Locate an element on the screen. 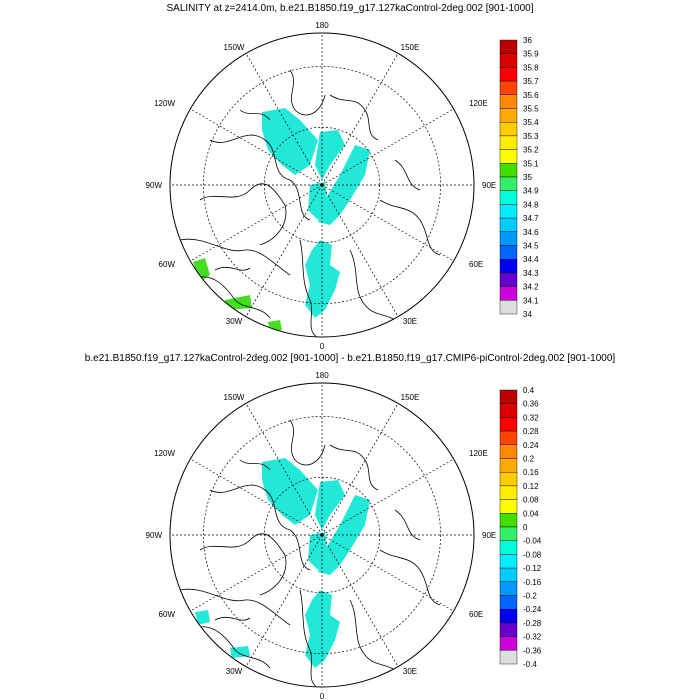 Image resolution: width=700 pixels, height=700 pixels. colorbar-tick-label: 0.08 is located at coordinates (531, 500).